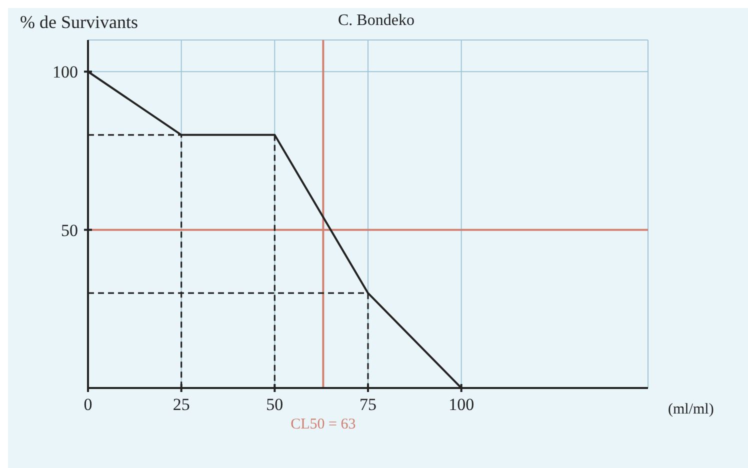 This screenshot has width=748, height=468. I want to click on x-axis-title: (ml/ml), so click(691, 409).